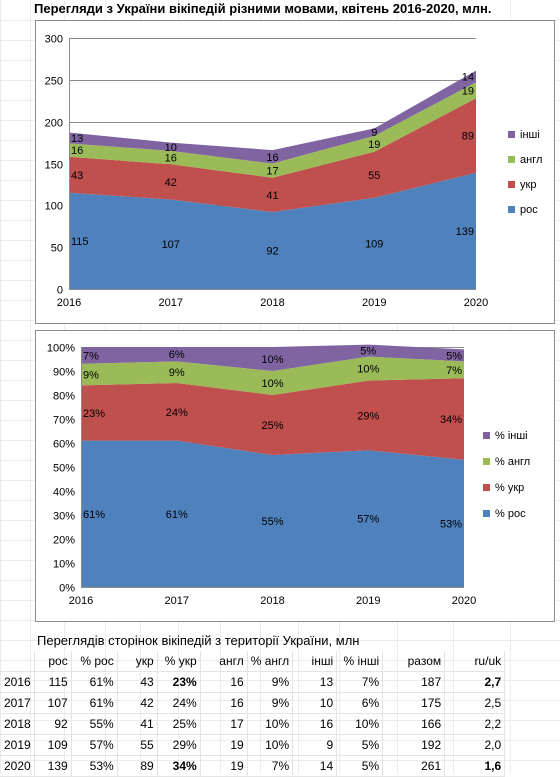 The width and height of the screenshot is (560, 777). Describe the element at coordinates (475, 682) in the screenshot. I see `table-cell: 2,7` at that location.